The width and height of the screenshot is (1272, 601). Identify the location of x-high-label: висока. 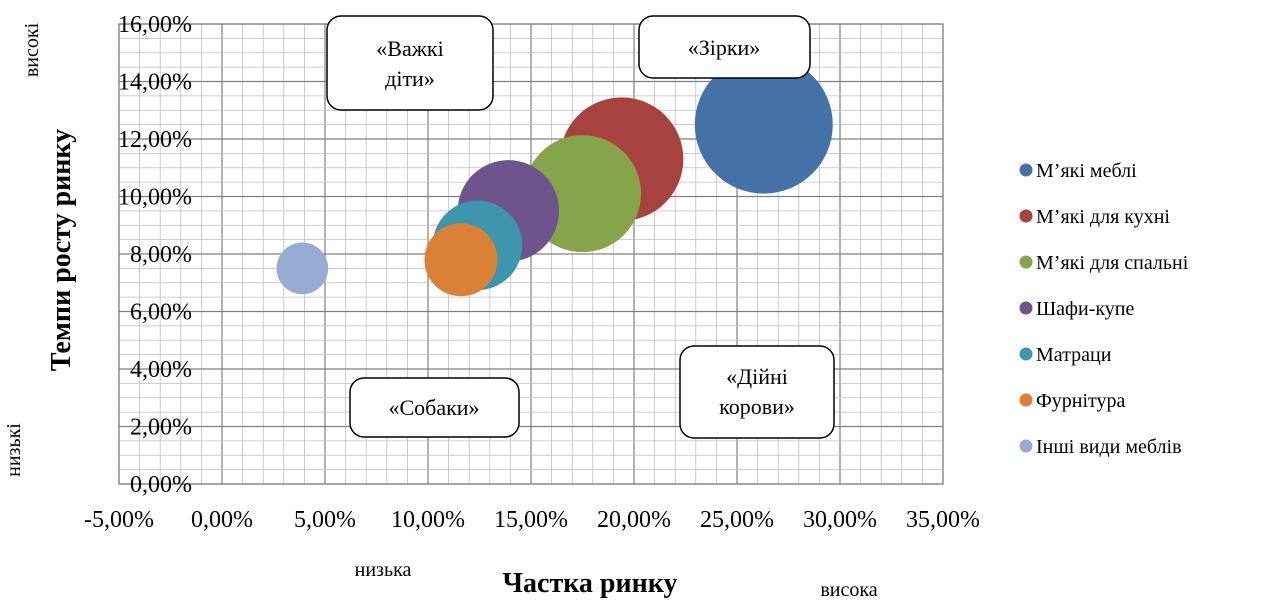
(848, 590).